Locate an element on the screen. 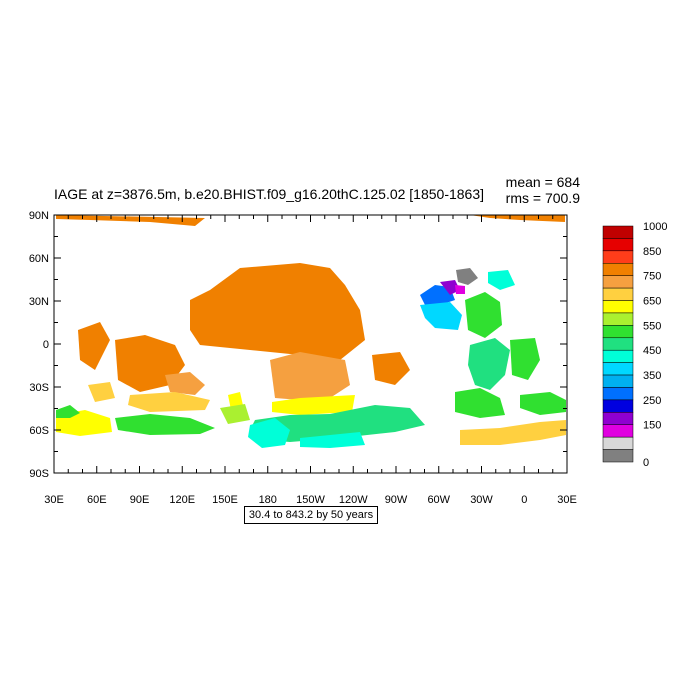  atlantic-green-south is located at coordinates (480, 403).